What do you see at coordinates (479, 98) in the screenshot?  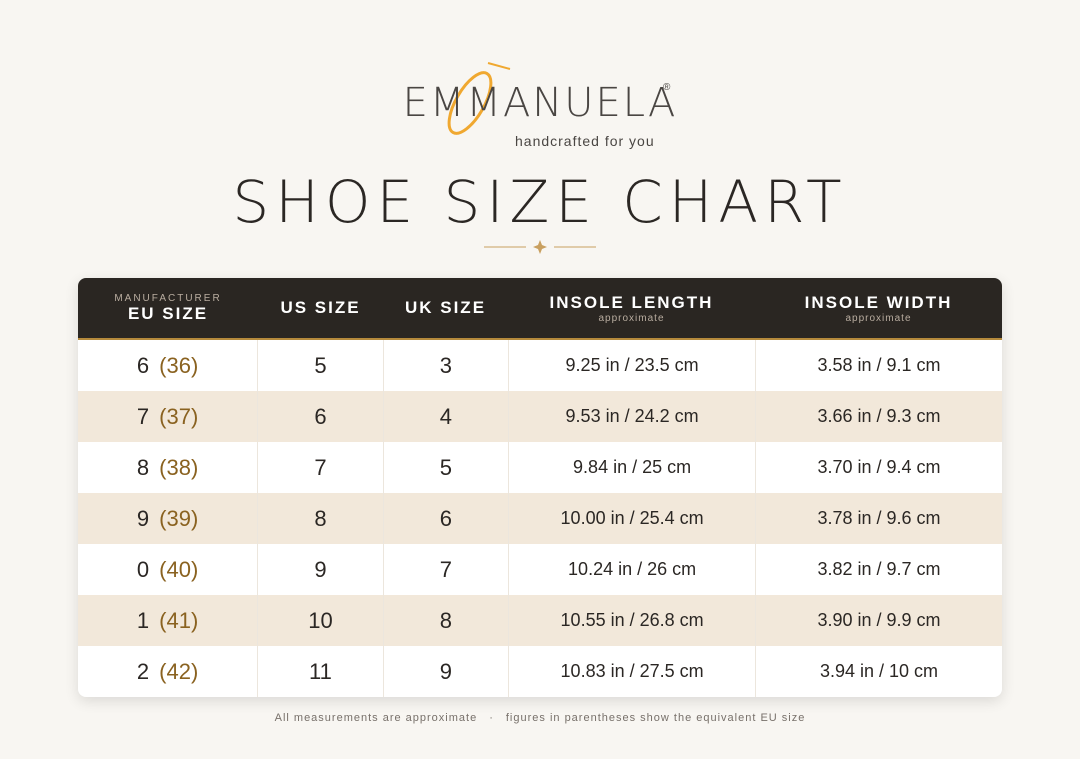 I see `logo-swoosh` at bounding box center [479, 98].